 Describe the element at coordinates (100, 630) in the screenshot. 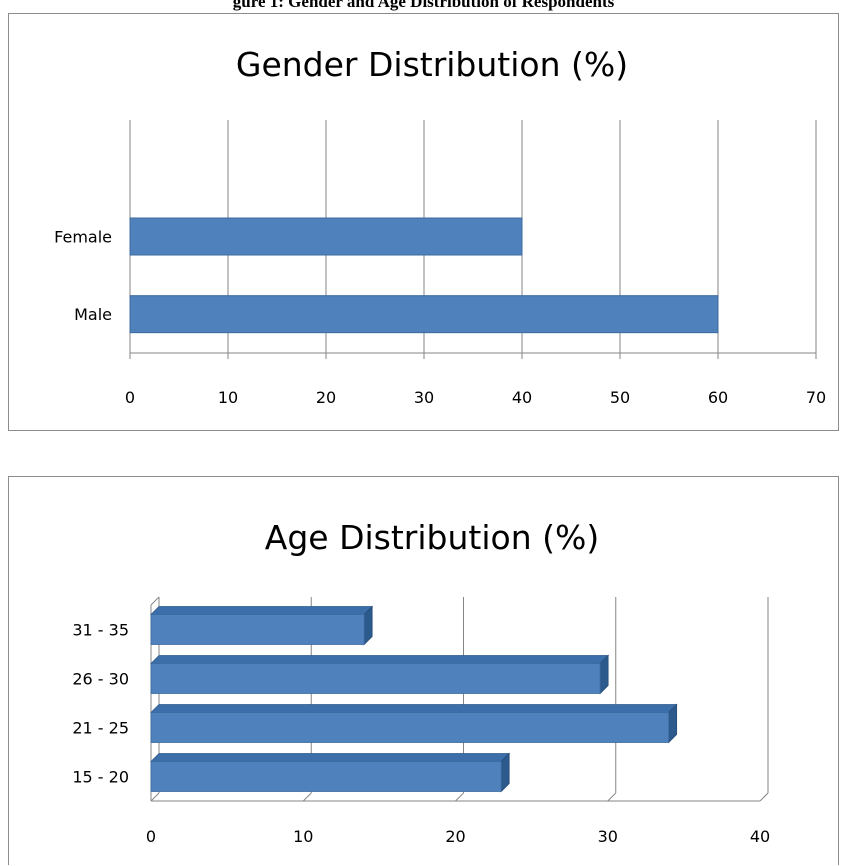

I see `category-label-31-35: 31 - 35` at that location.